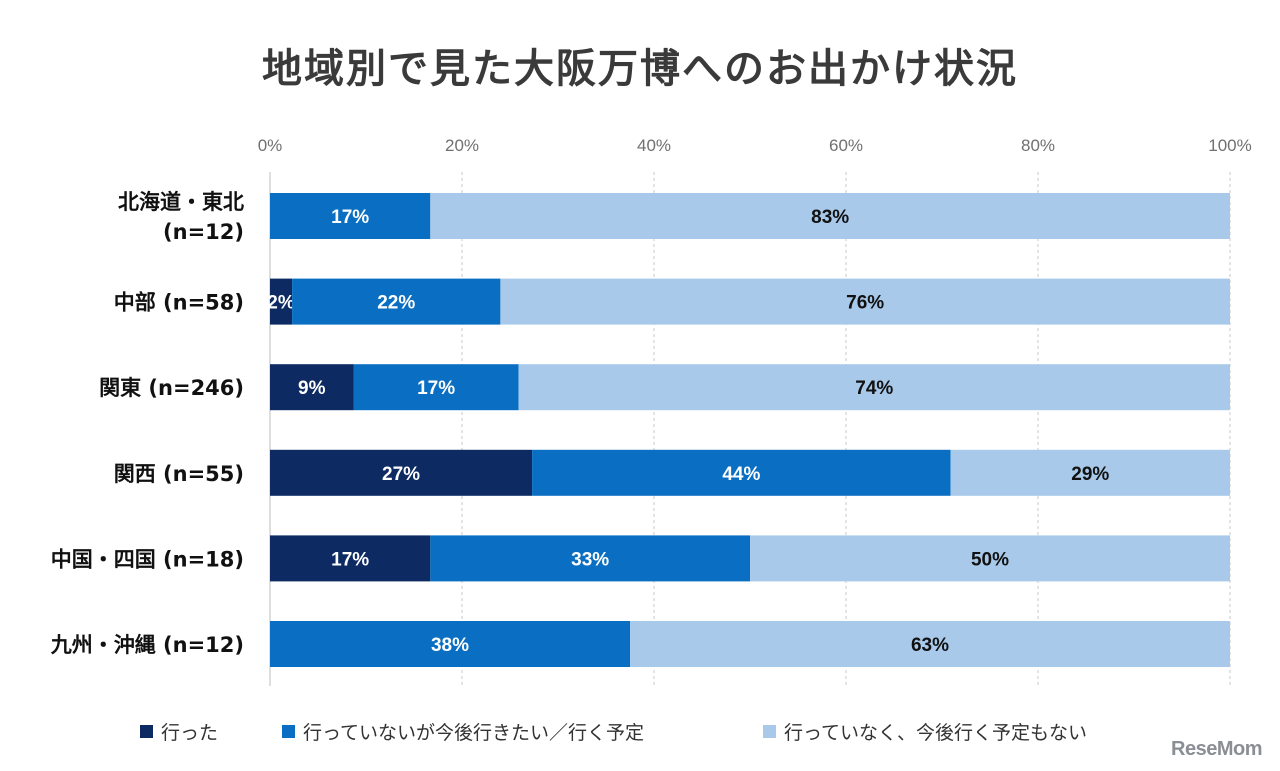  I want to click on category-label: 関西 (n=55), so click(179, 474).